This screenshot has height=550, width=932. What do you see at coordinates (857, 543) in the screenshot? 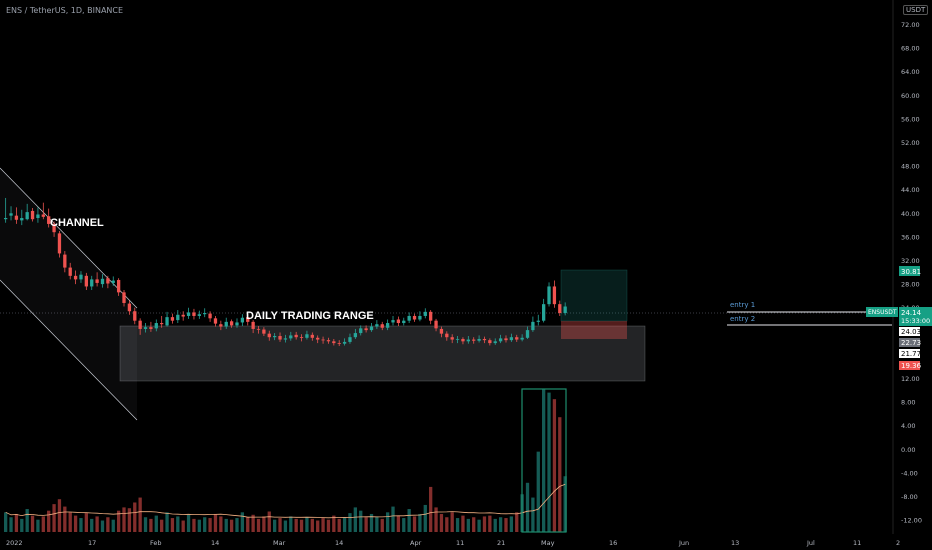
I see `x-tick-label: 11` at bounding box center [857, 543].